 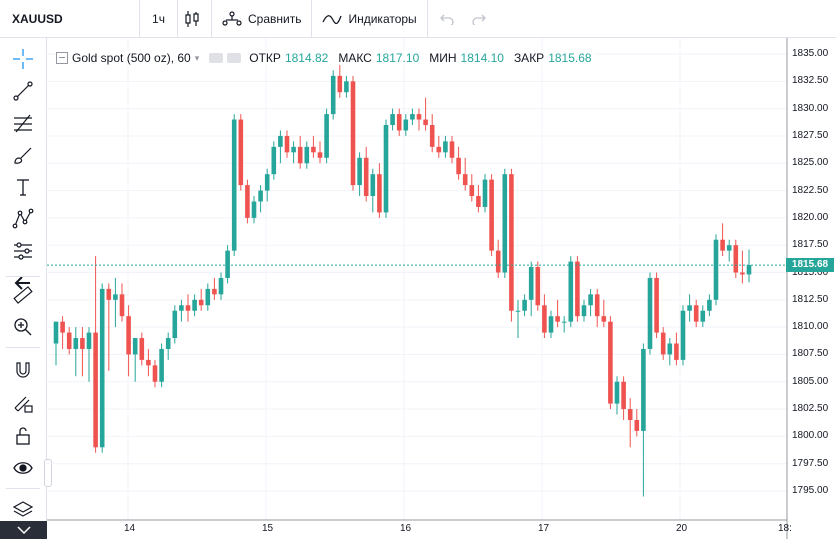 I want to click on indicators-button: Индикаторы, so click(x=370, y=19).